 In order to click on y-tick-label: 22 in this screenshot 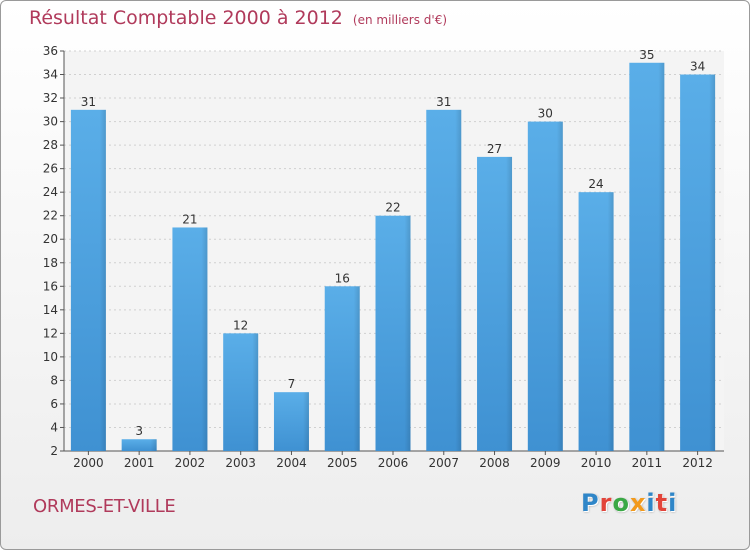, I will do `click(50, 216)`.